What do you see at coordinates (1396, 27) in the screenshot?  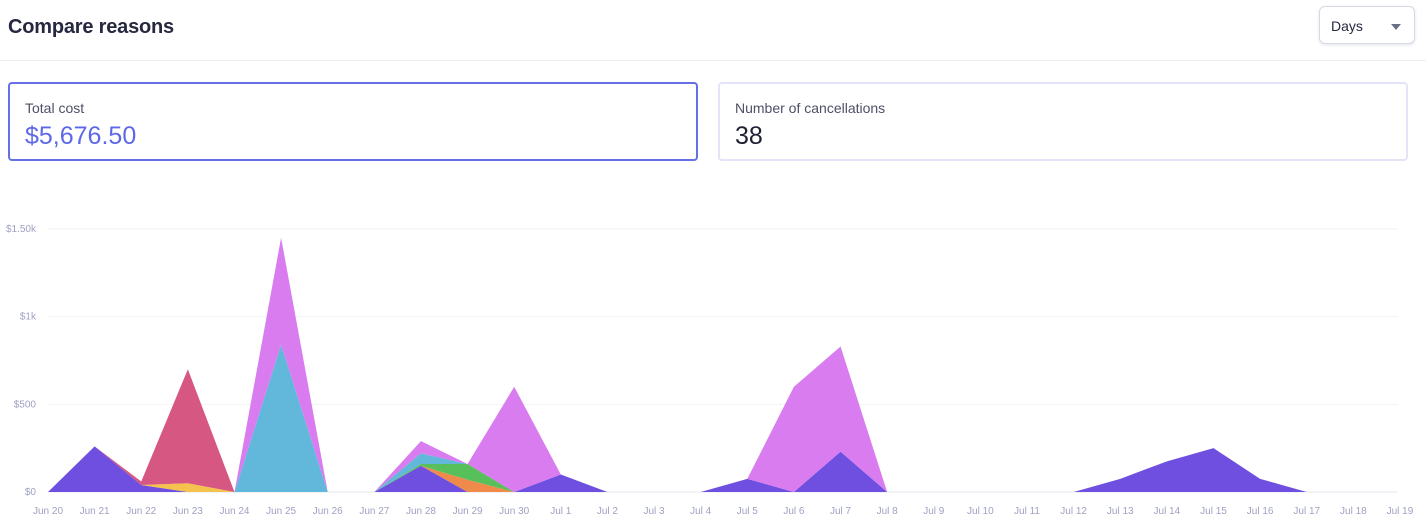 I see `caret-down-icon` at bounding box center [1396, 27].